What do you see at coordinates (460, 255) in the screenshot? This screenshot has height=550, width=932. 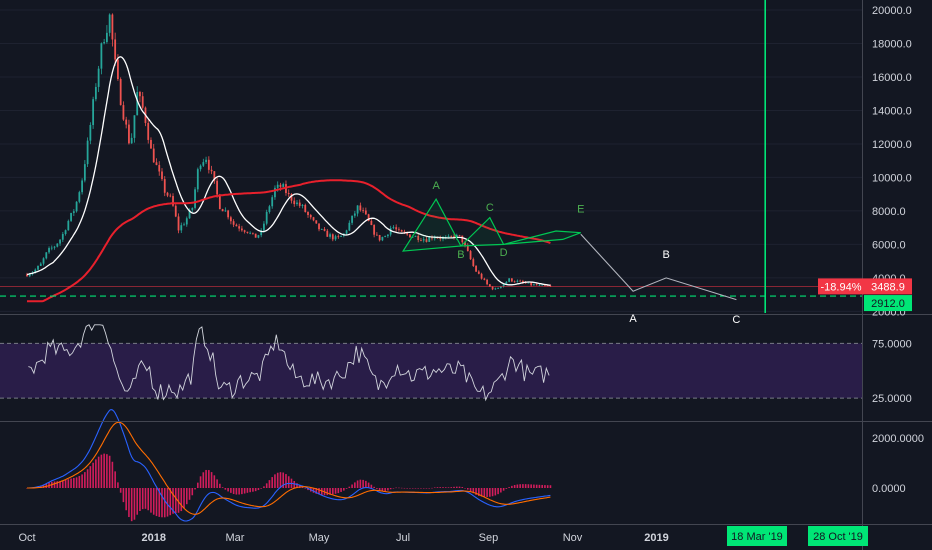 I see `wave-label: B` at bounding box center [460, 255].